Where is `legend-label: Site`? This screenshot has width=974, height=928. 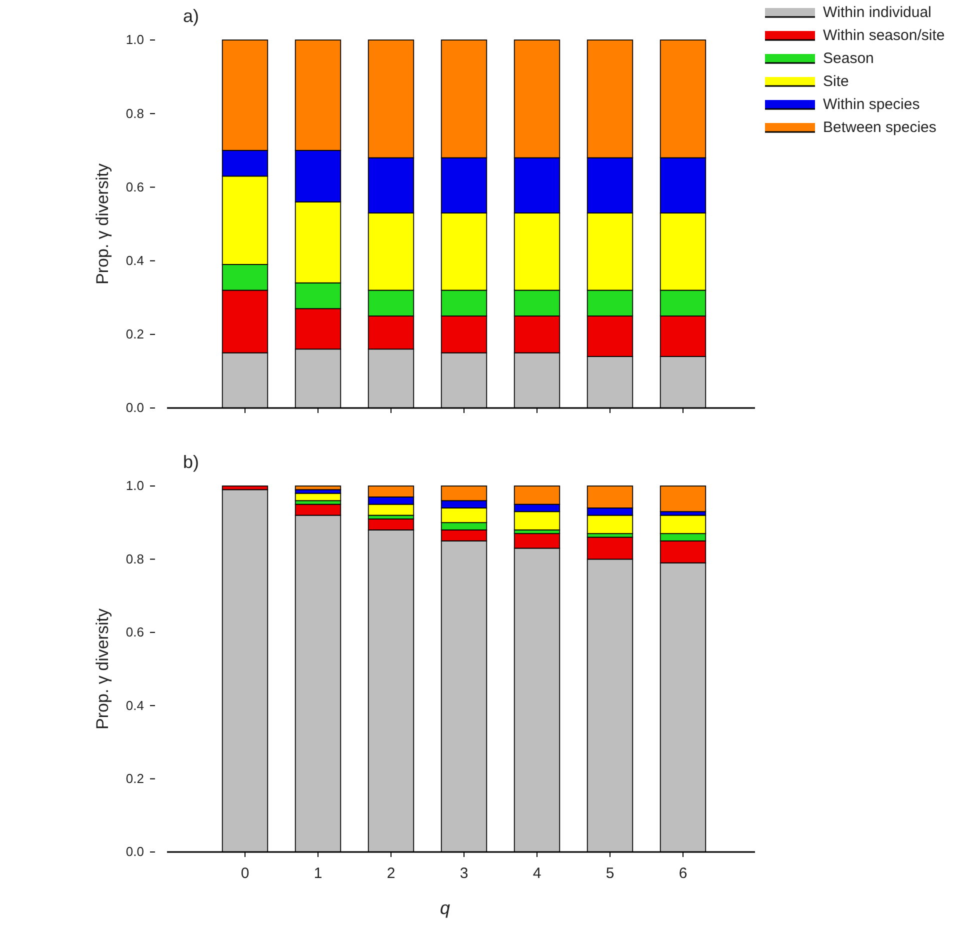
legend-label: Site is located at coordinates (836, 81).